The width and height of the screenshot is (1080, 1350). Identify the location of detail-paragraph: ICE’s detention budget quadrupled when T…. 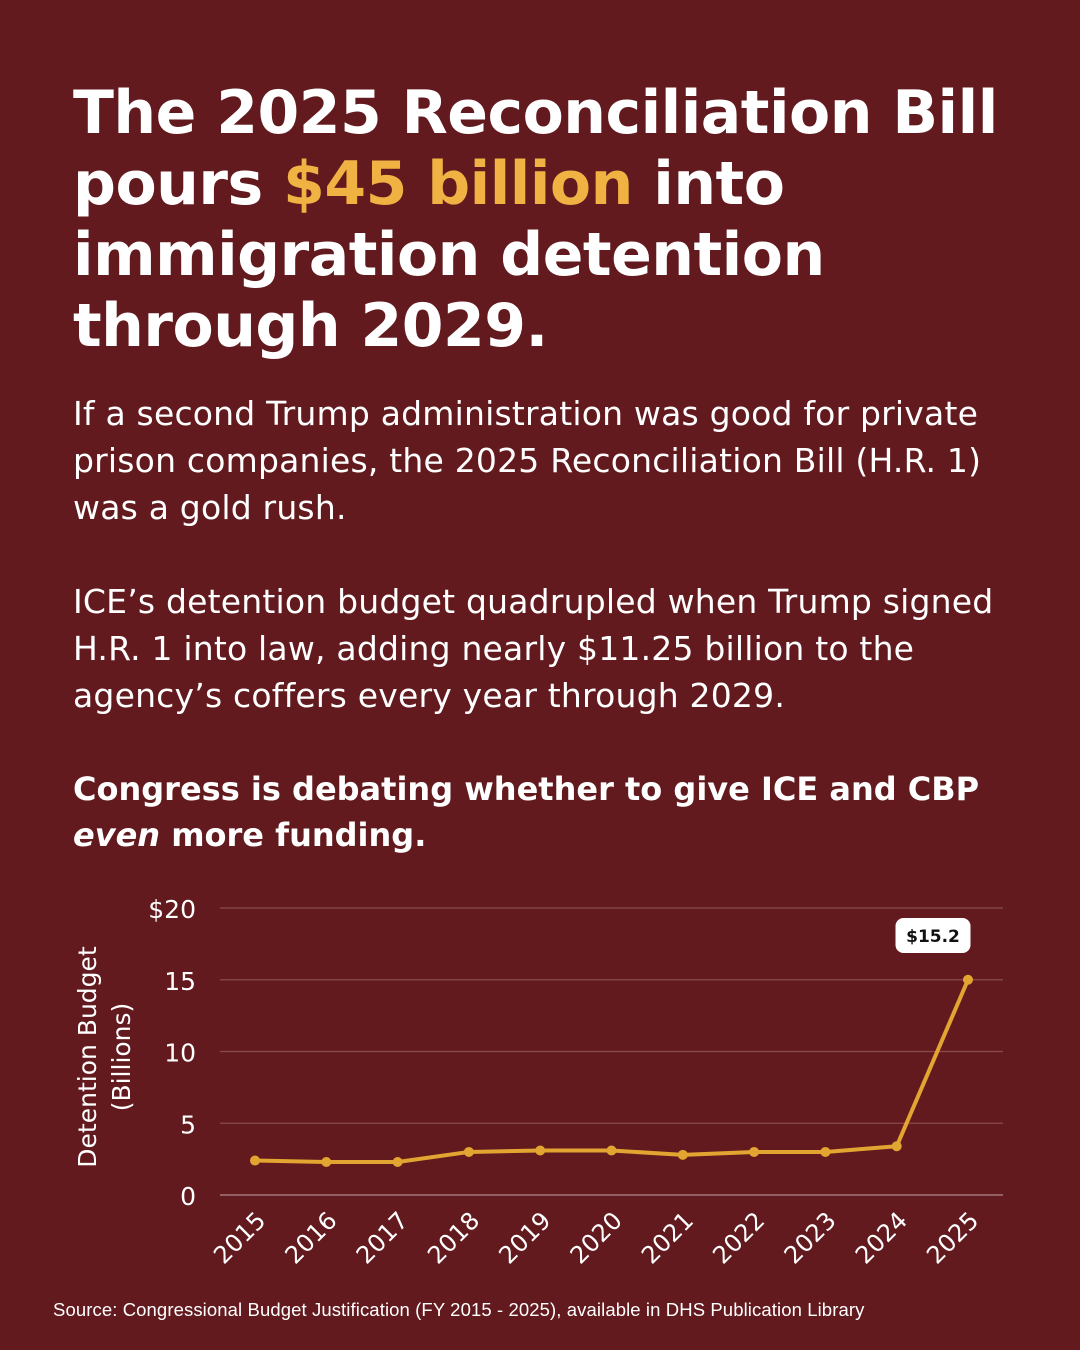
(533, 648).